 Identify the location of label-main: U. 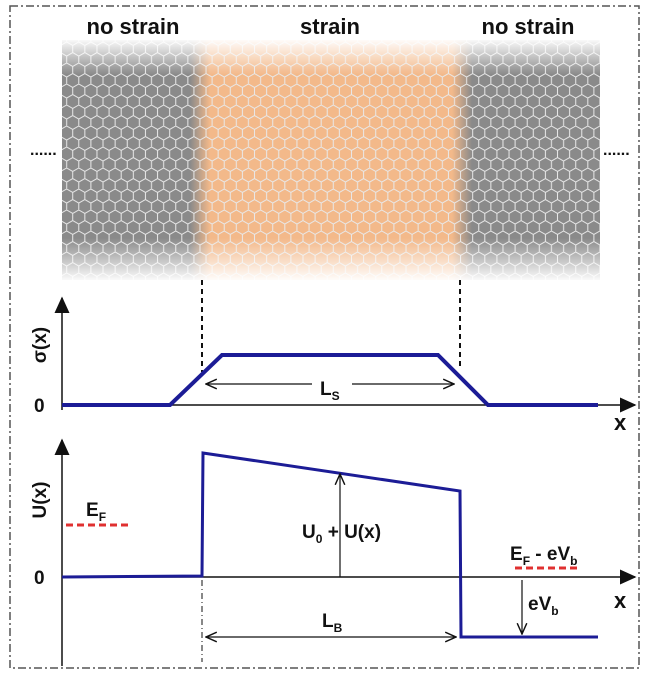
(309, 532).